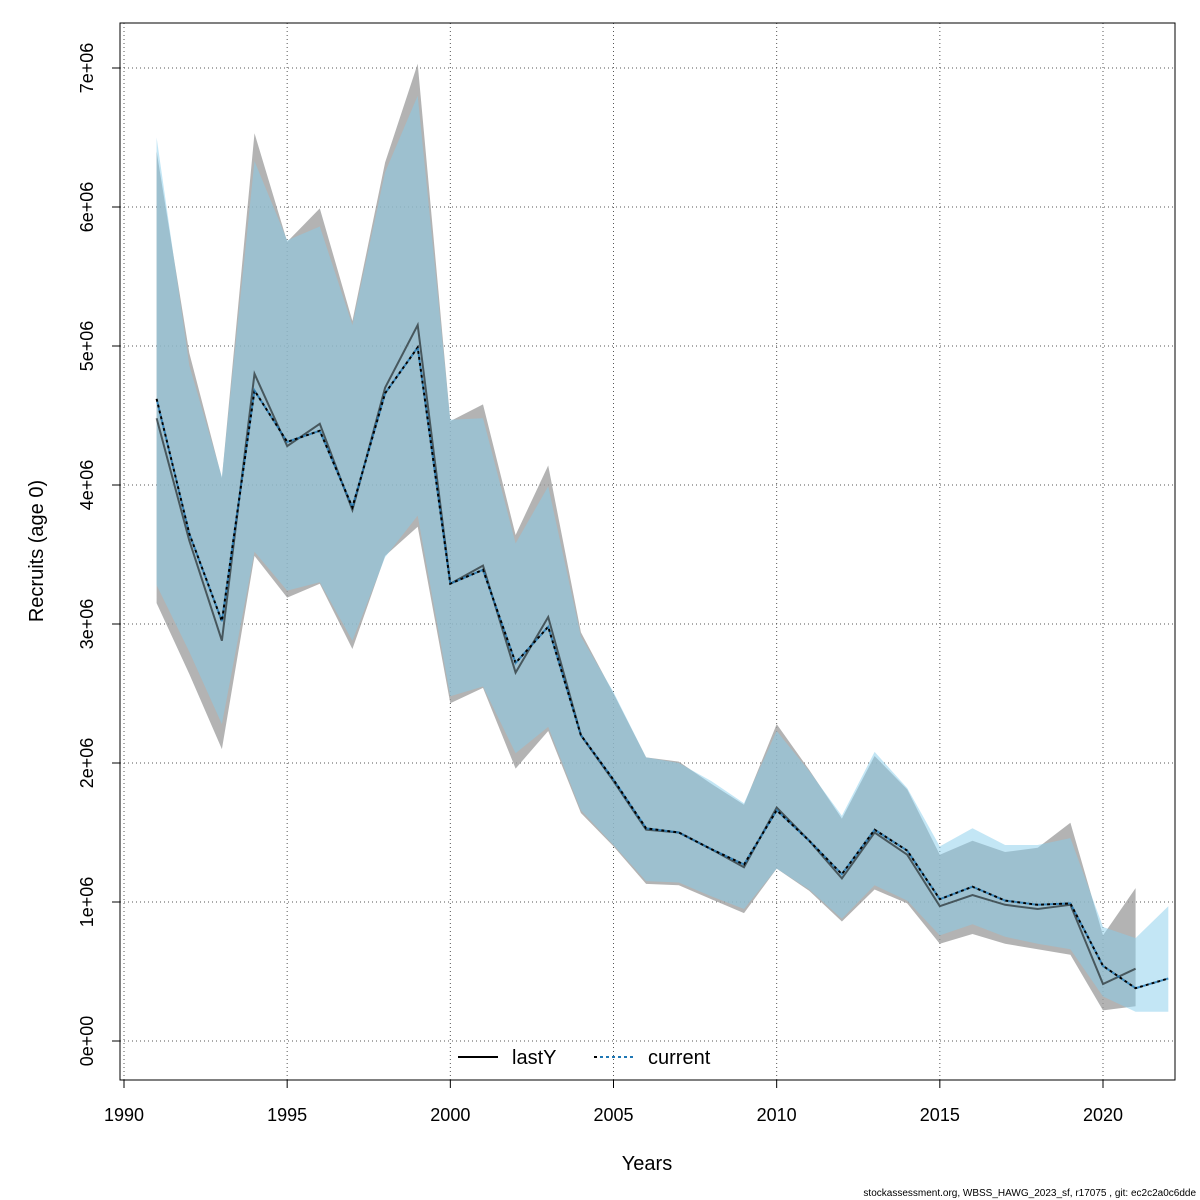 The width and height of the screenshot is (1200, 1200). Describe the element at coordinates (613, 1115) in the screenshot. I see `x-tick-label-2005: 2005` at that location.